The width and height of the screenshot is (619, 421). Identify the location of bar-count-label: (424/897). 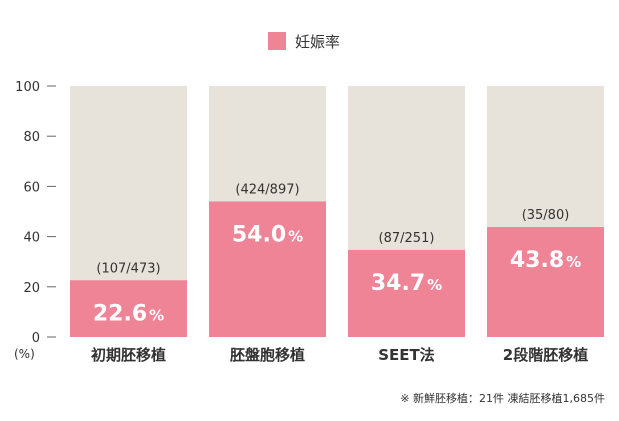
(267, 189).